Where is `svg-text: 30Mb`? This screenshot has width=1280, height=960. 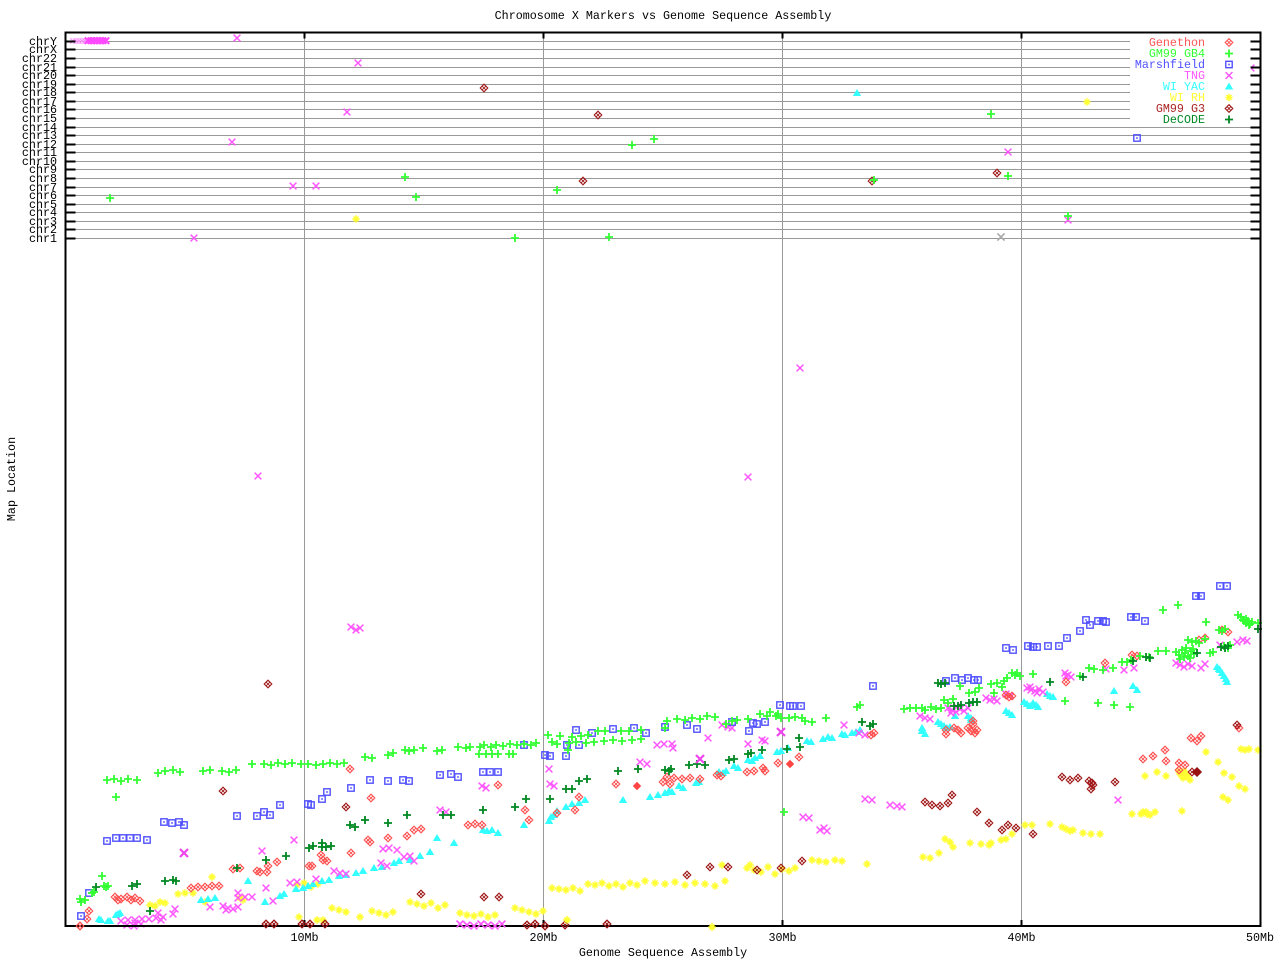
svg-text: 30Mb is located at coordinates (782, 938).